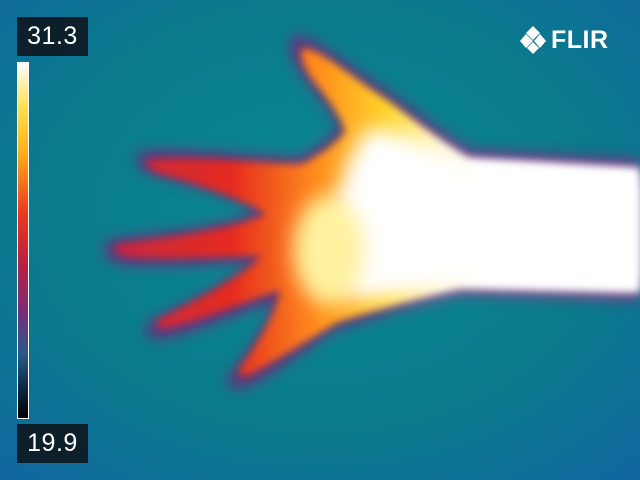 Image resolution: width=640 pixels, height=480 pixels. Describe the element at coordinates (533, 40) in the screenshot. I see `flir-diamond-logo-icon` at that location.